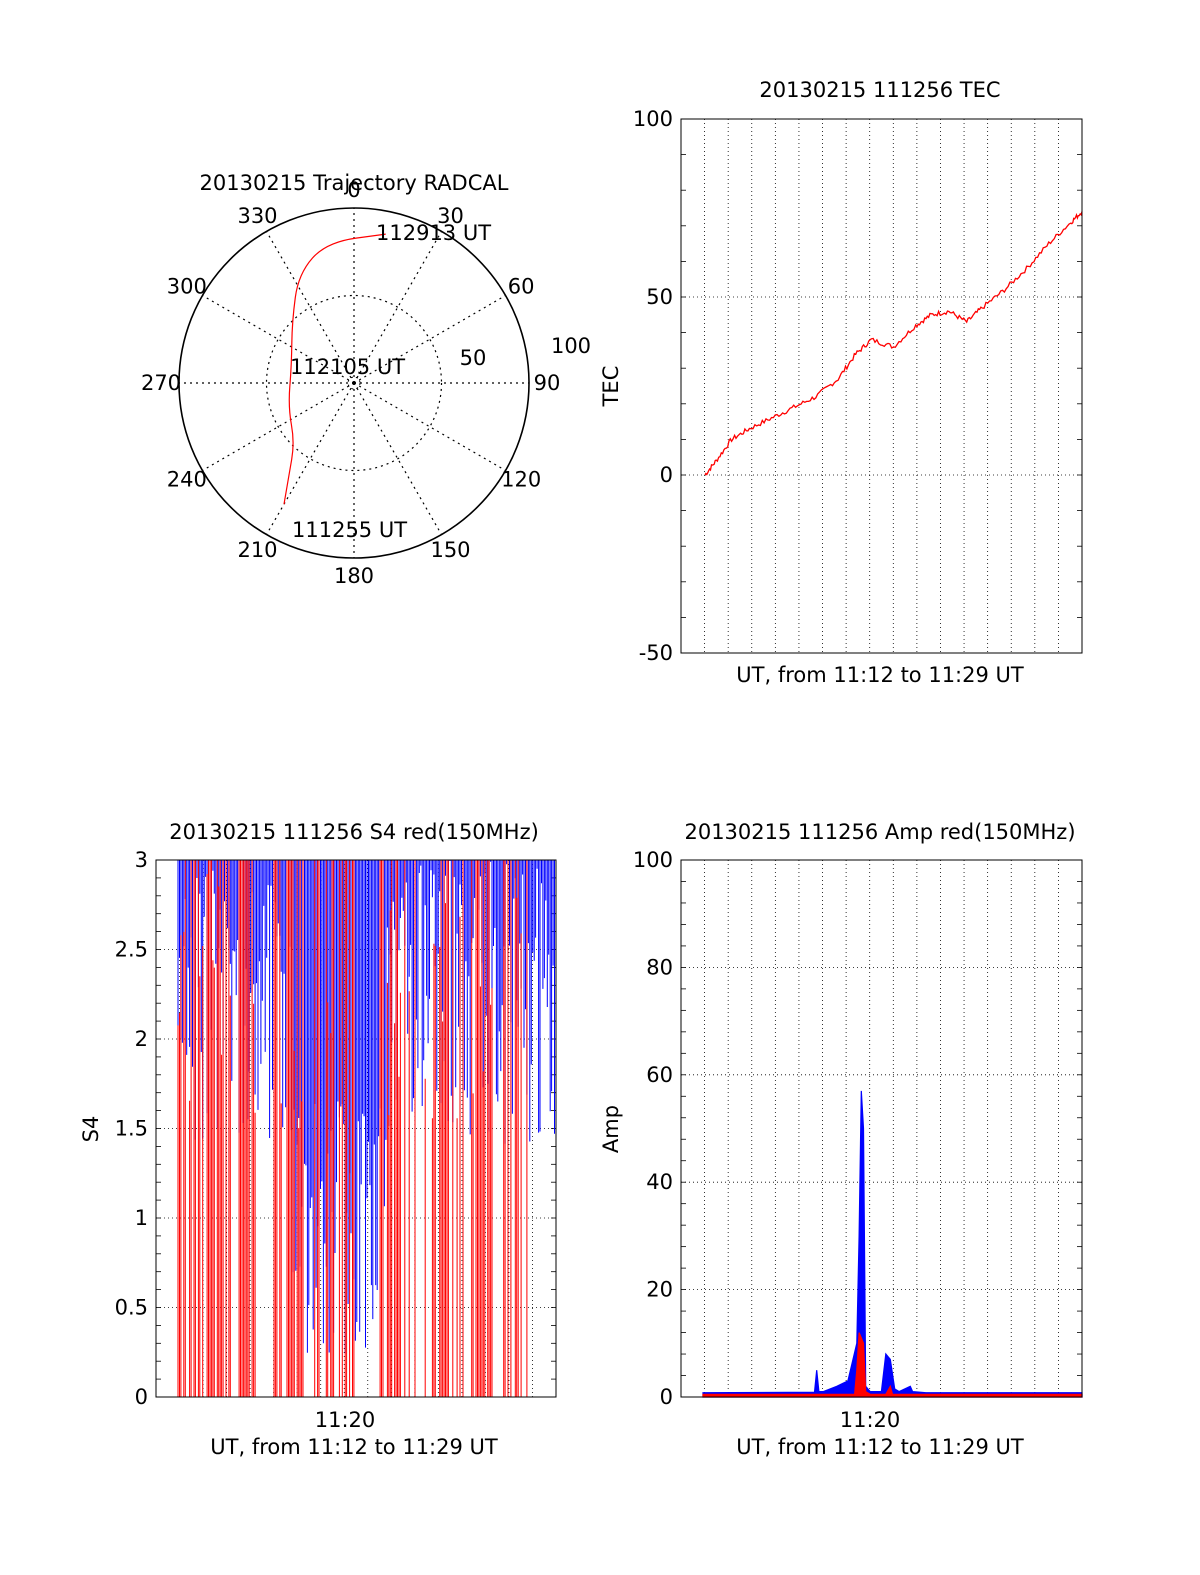 Image resolution: width=1200 pixels, height=1575 pixels. What do you see at coordinates (349, 530) in the screenshot?
I see `trajectory-annotation-start: 111255 UT` at bounding box center [349, 530].